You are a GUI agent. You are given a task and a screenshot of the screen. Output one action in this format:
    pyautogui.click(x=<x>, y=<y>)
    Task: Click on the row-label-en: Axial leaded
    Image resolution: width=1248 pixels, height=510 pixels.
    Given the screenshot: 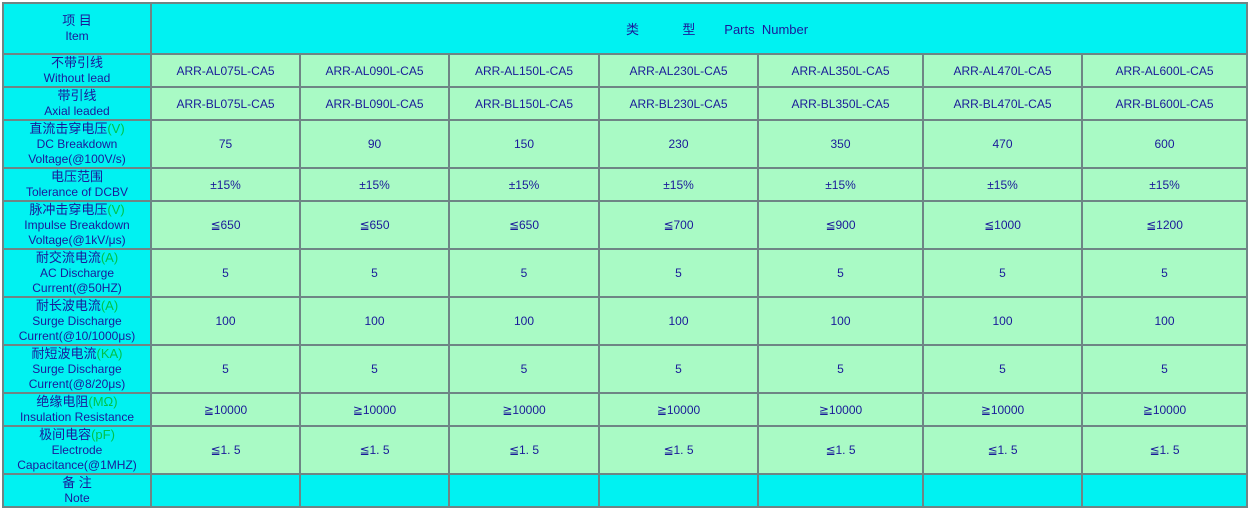 What is the action you would take?
    pyautogui.click(x=77, y=111)
    